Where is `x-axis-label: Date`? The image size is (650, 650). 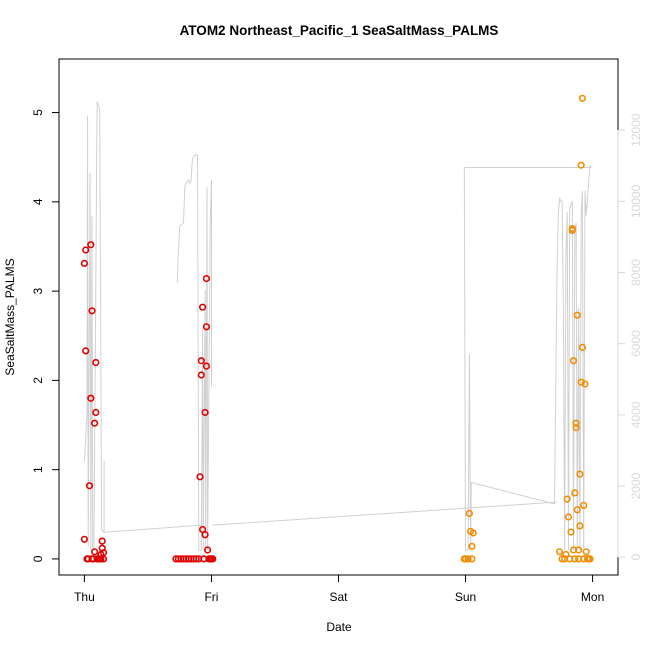 x-axis-label: Date is located at coordinates (339, 627).